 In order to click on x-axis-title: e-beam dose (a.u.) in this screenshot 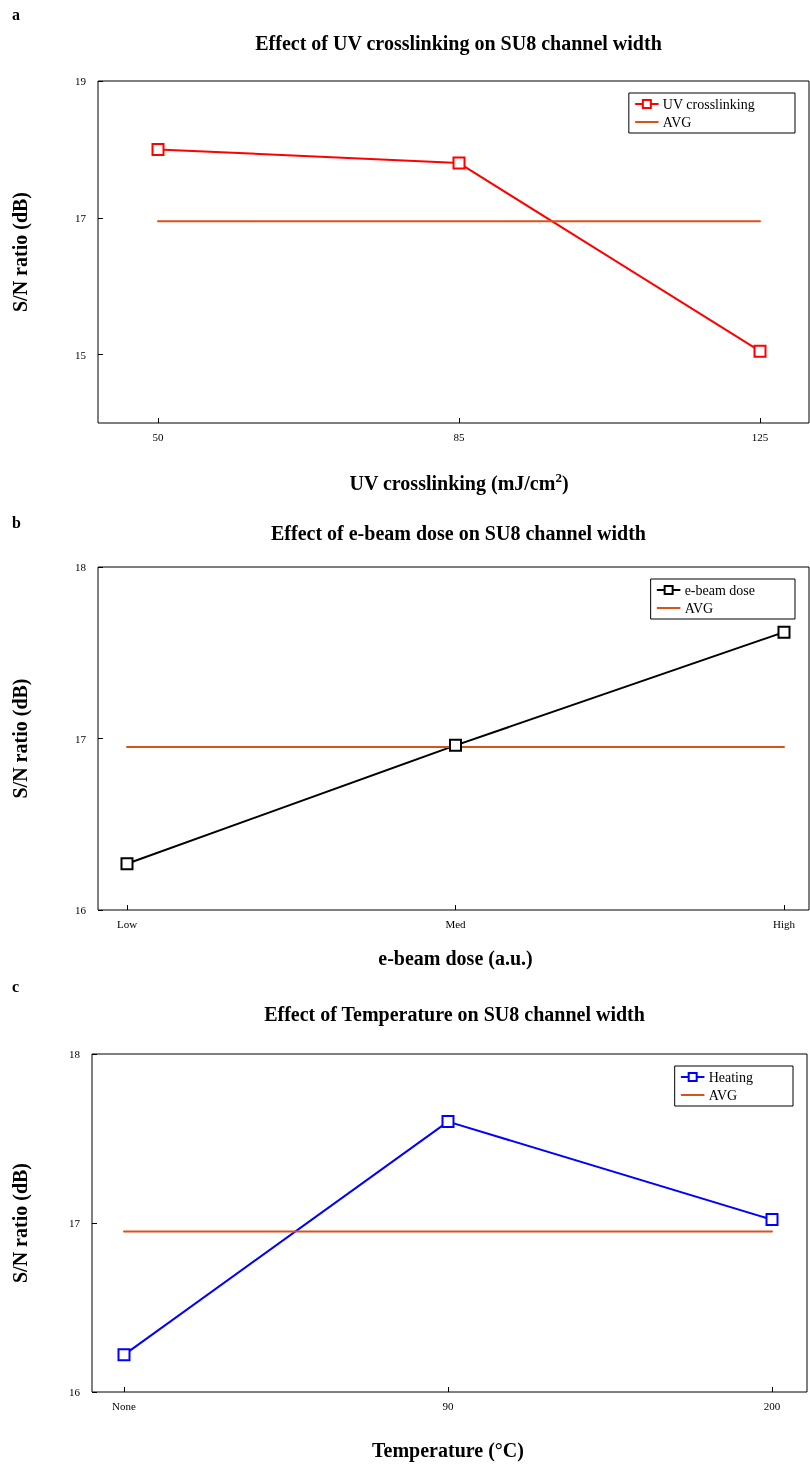, I will do `click(455, 958)`.